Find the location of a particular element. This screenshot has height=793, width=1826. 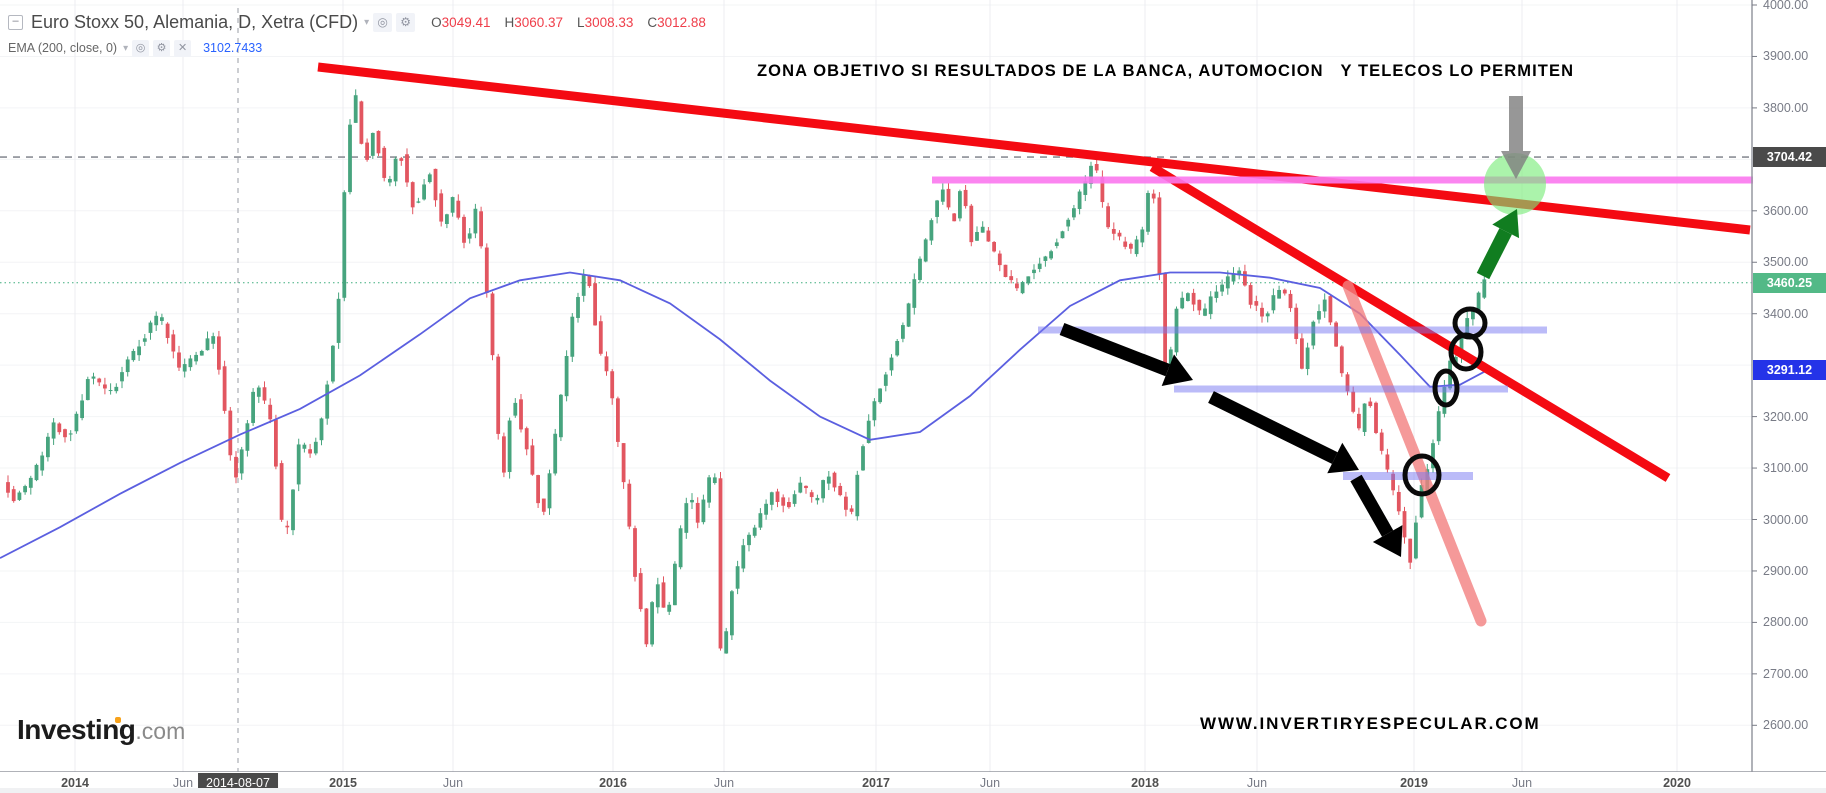

open-label: O is located at coordinates (436, 22).